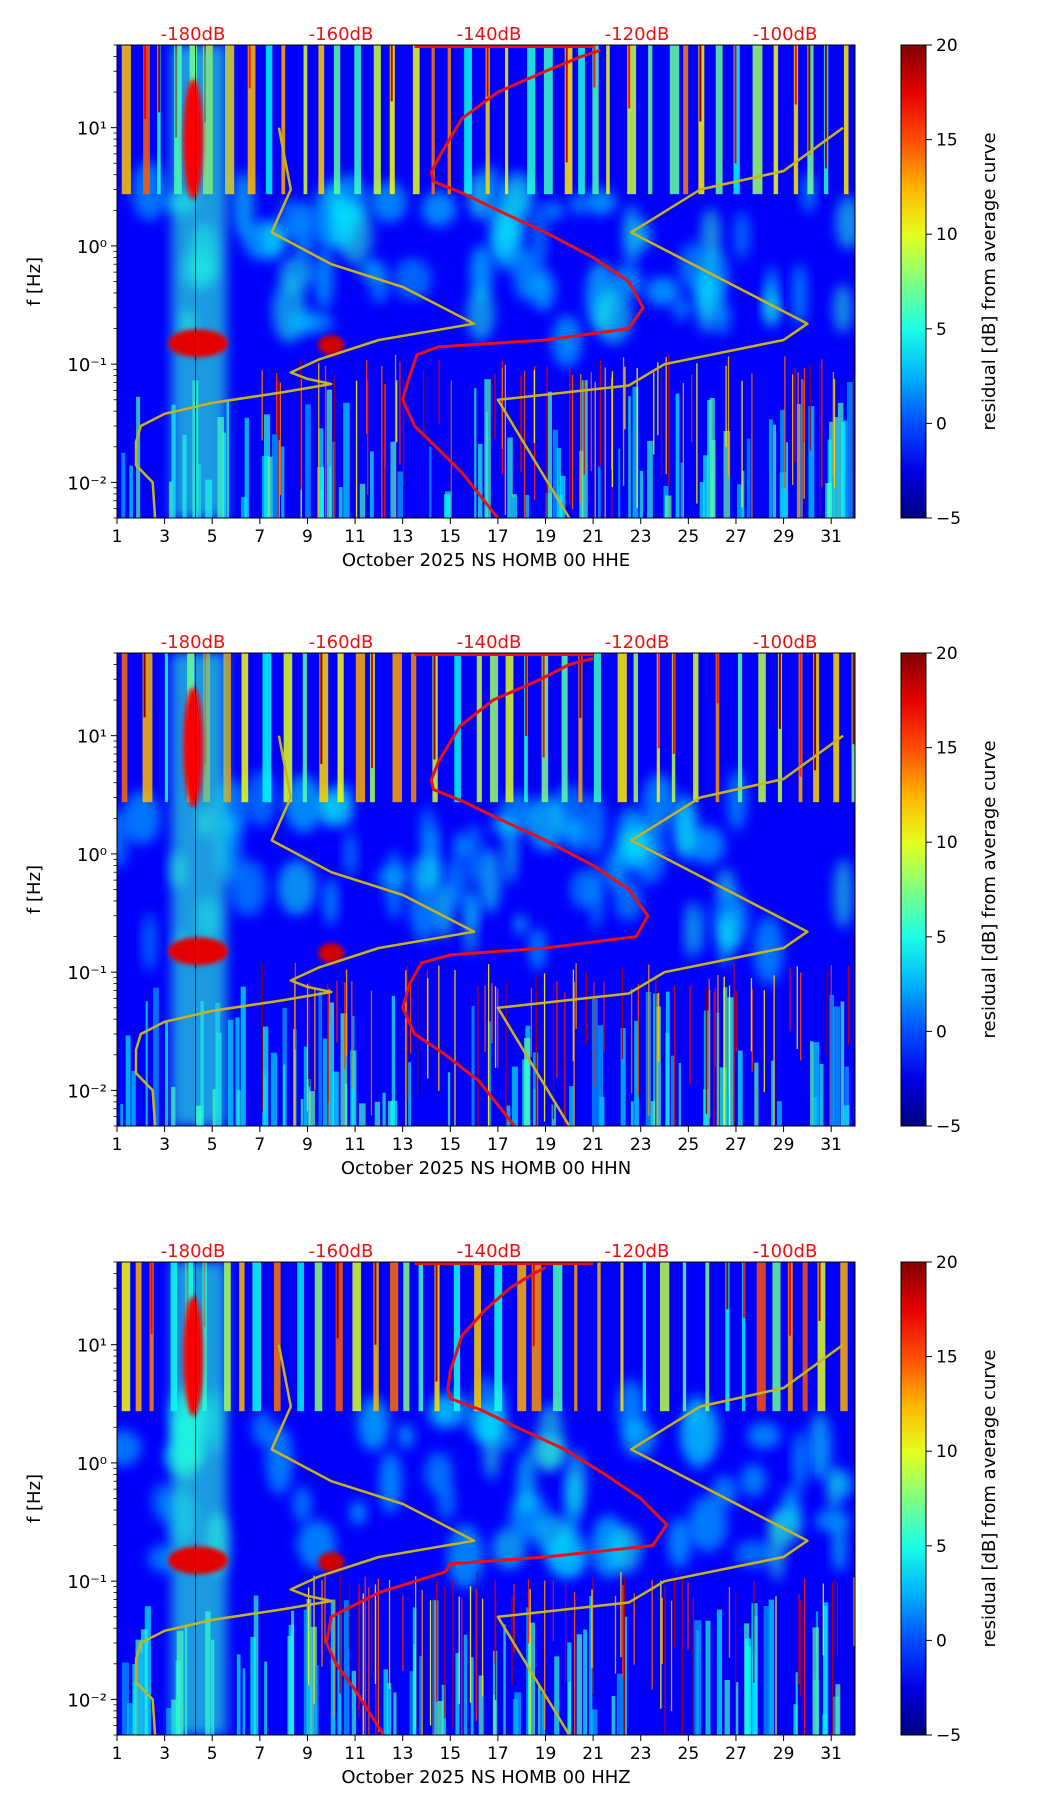 The height and width of the screenshot is (1810, 1052). What do you see at coordinates (486, 1168) in the screenshot?
I see `x-axis-label: October 2025 NS HOMB 00 HHN` at bounding box center [486, 1168].